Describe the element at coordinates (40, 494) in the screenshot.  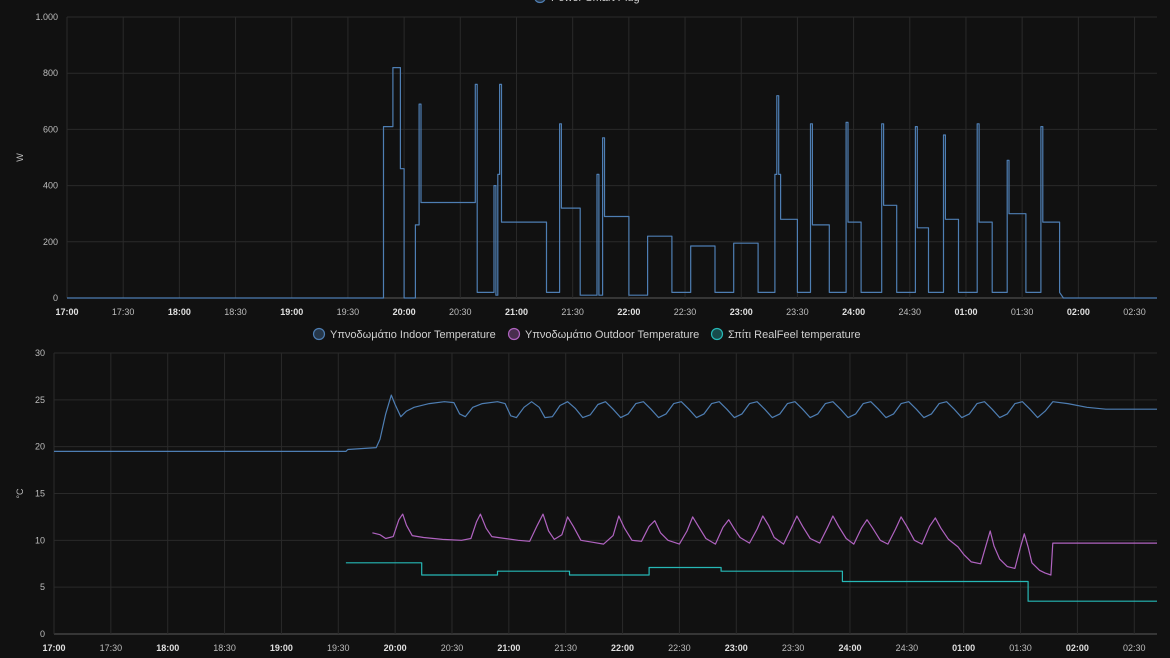
I see `y-tick-label: 15` at that location.